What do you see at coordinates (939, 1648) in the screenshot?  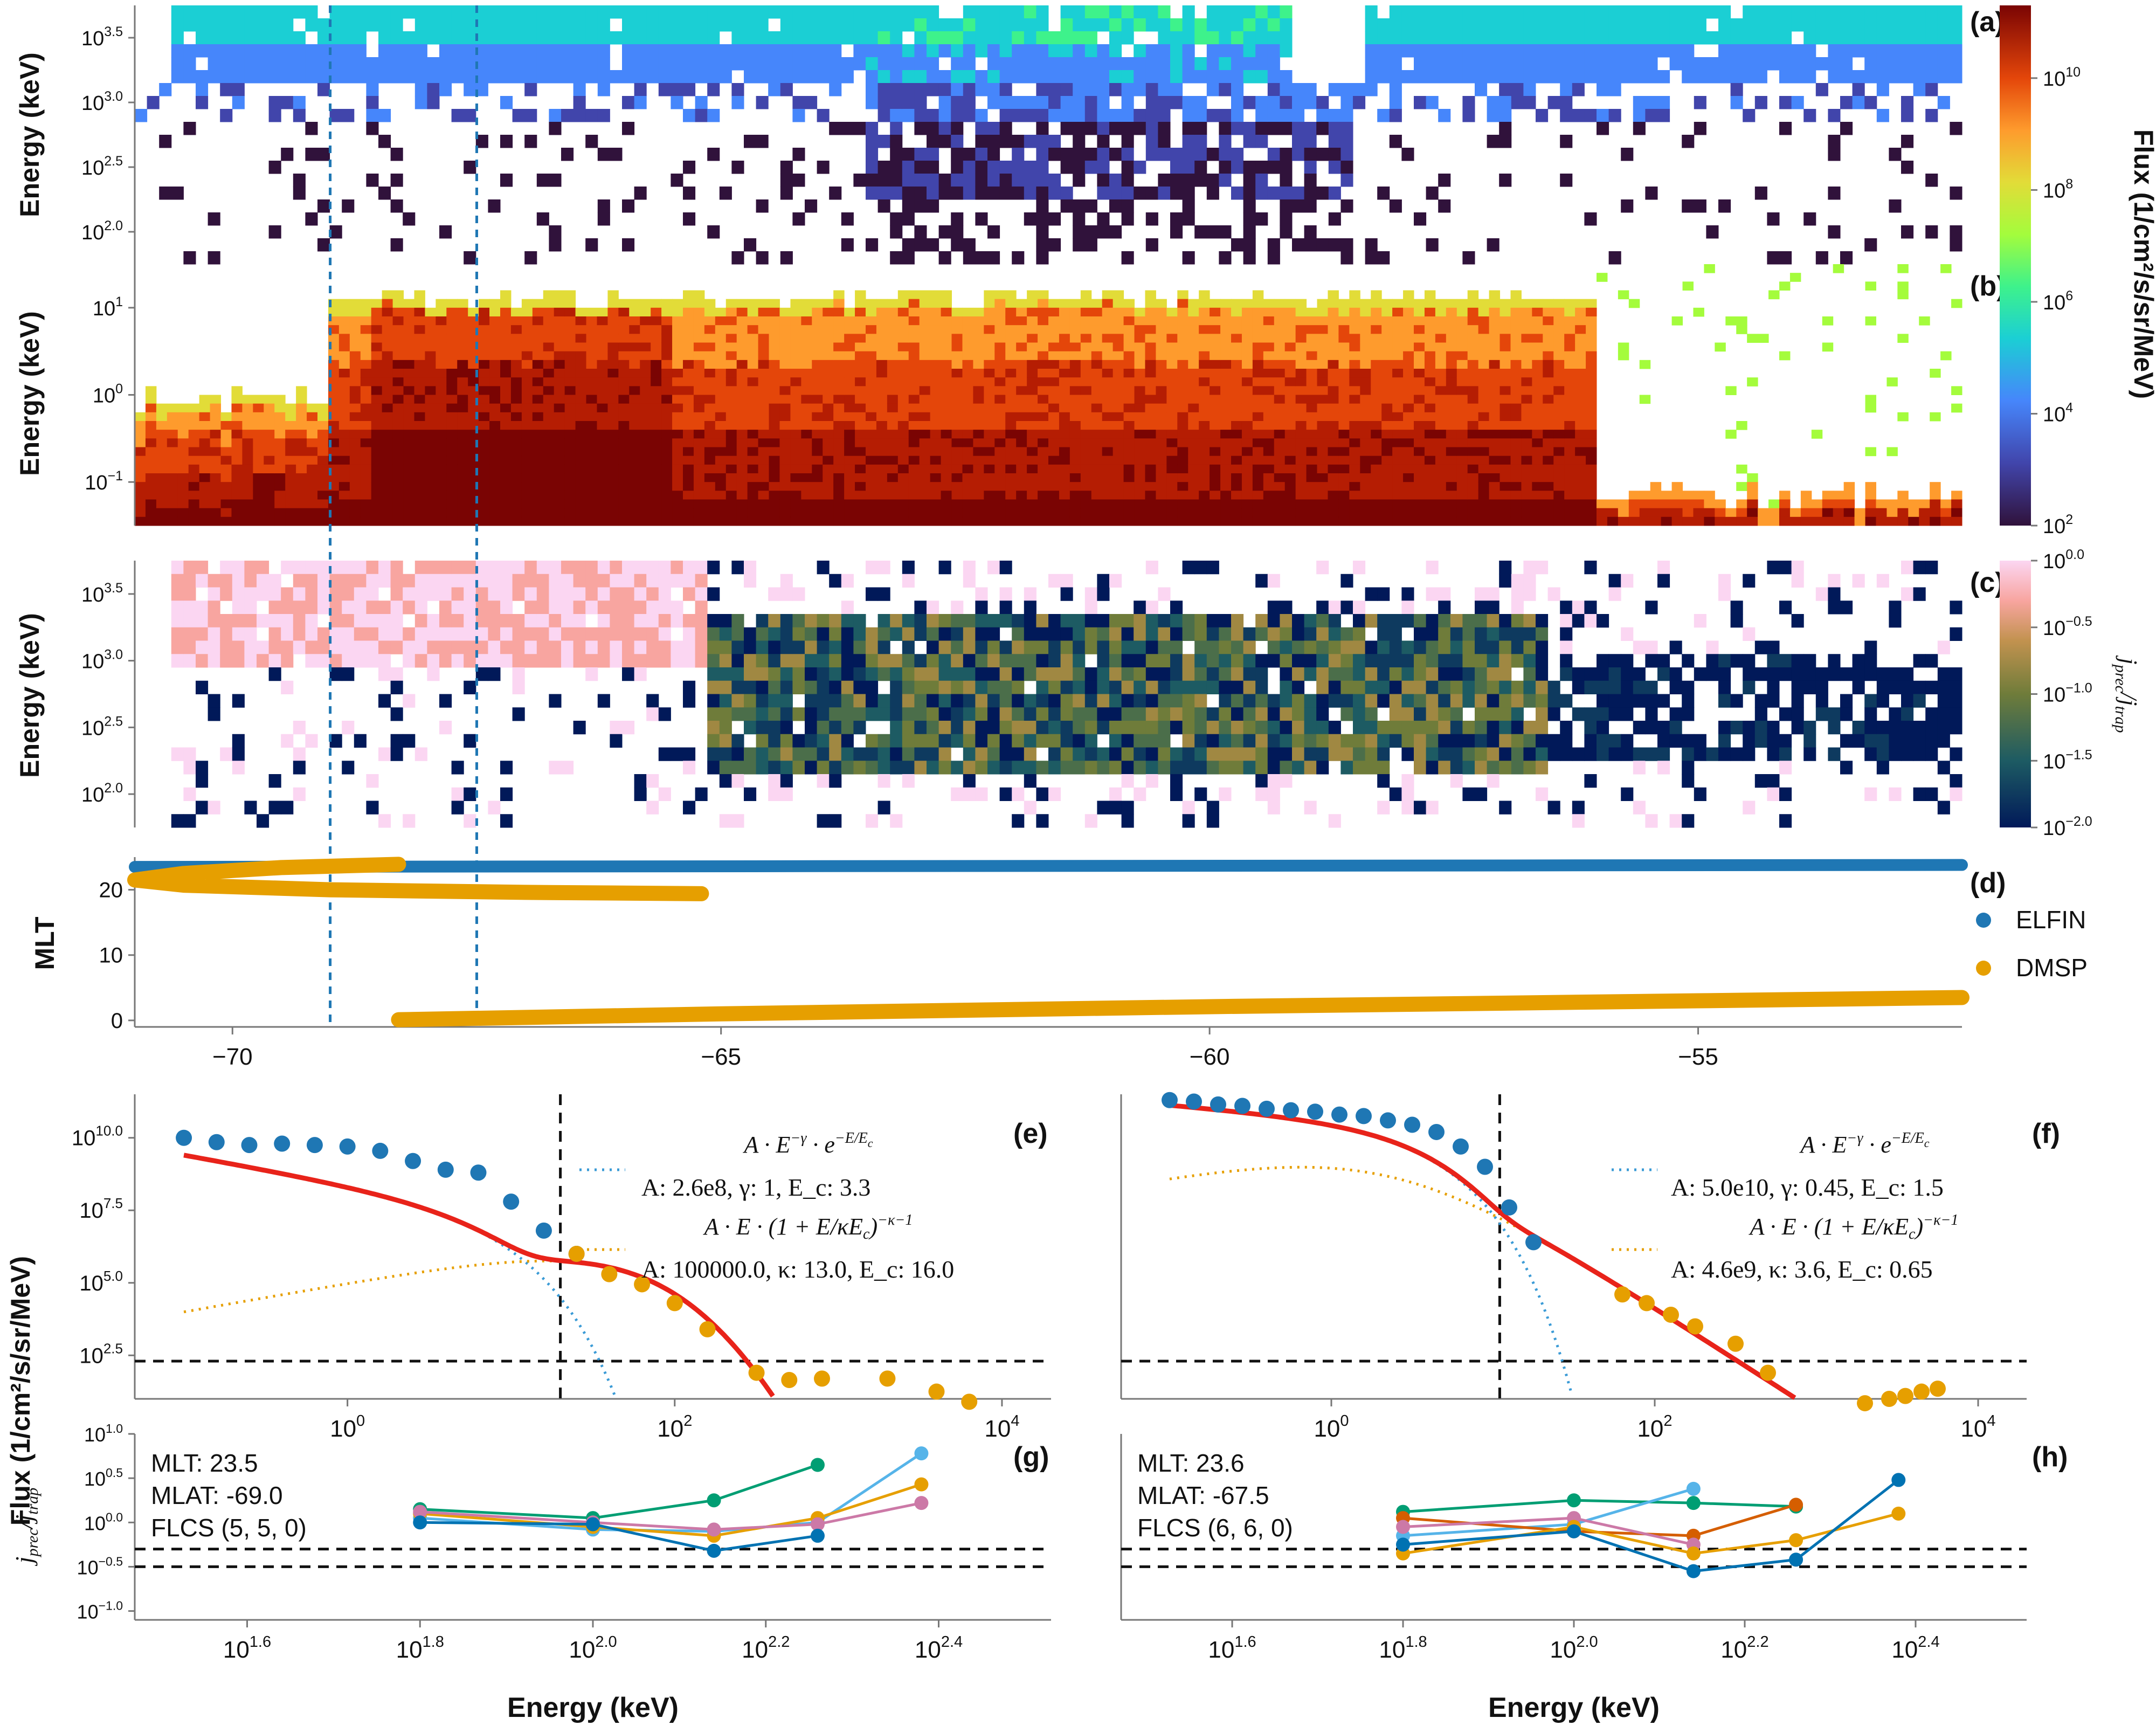 I see `xtick-label-plot-g-4: 102.4` at bounding box center [939, 1648].